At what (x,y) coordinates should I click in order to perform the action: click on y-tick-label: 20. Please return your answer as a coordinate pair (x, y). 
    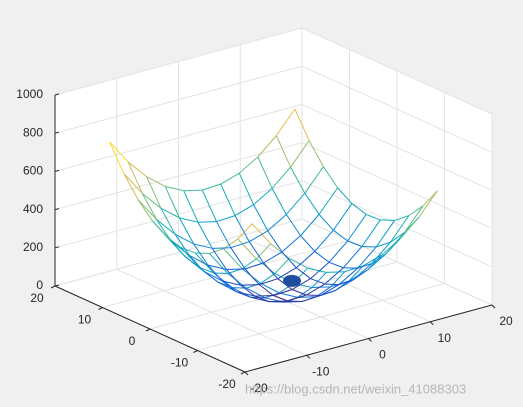
    Looking at the image, I should click on (37, 298).